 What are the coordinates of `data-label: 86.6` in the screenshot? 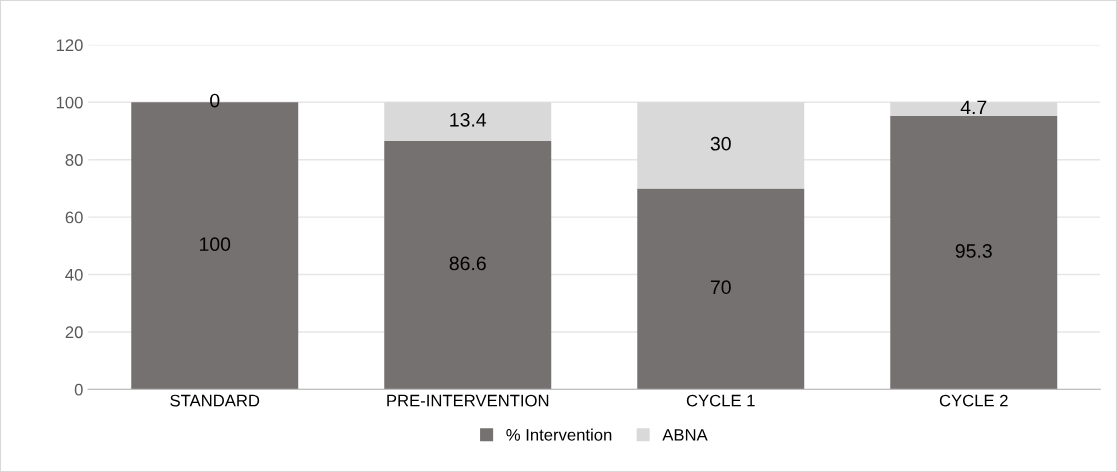 It's located at (467, 263).